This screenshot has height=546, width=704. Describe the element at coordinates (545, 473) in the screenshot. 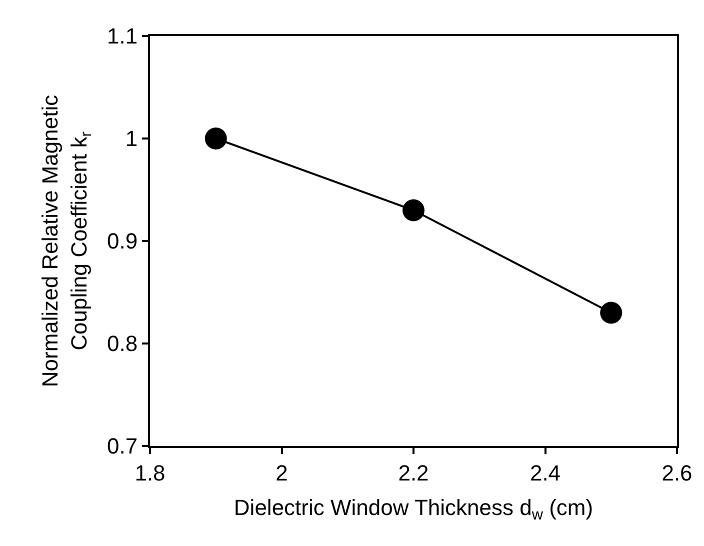

I see `x-tick-label: 2.4` at that location.